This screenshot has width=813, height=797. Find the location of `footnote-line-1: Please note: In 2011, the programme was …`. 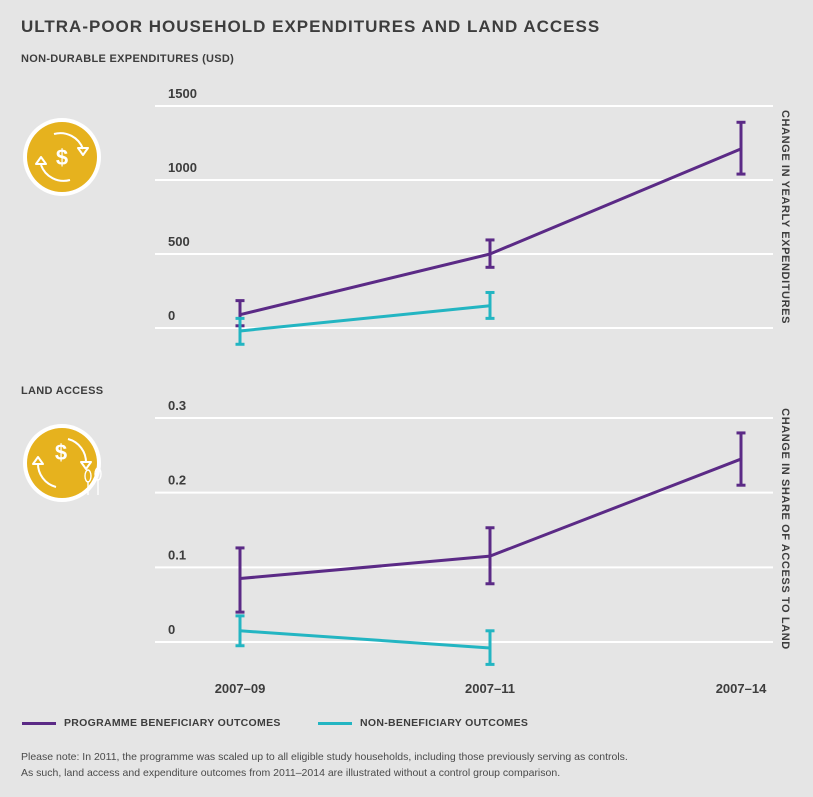

footnote-line-1: Please note: In 2011, the programme was … is located at coordinates (324, 757).